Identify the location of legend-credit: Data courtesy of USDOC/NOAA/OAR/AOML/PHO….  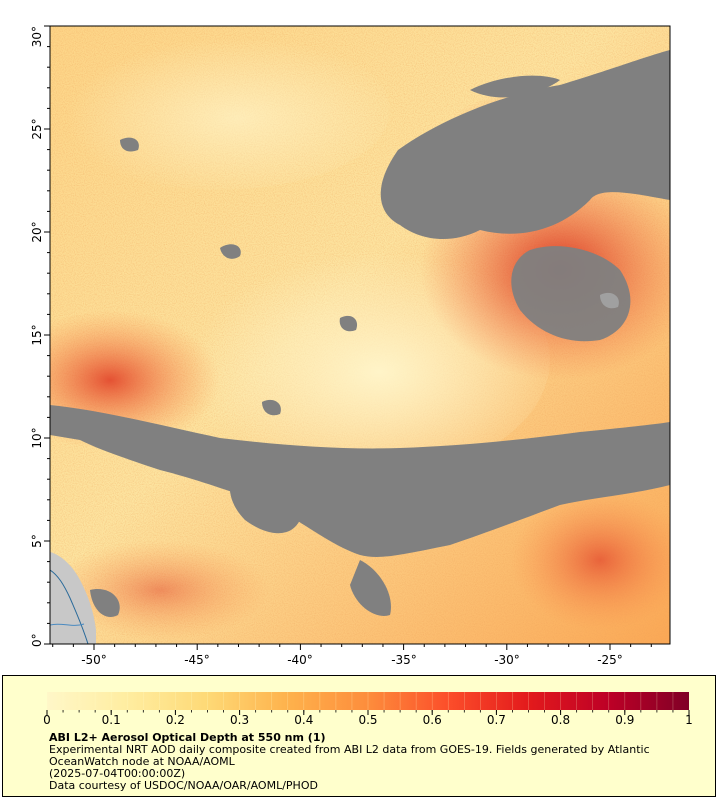
(183, 785).